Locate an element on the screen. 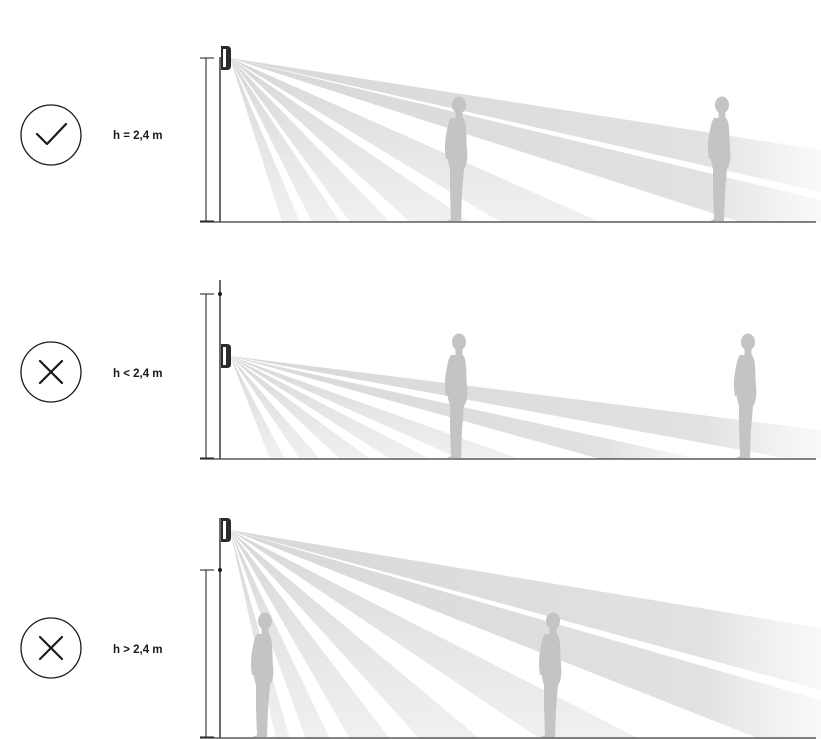 This screenshot has height=739, width=821. height-label: h = 2,4 m is located at coordinates (138, 136).